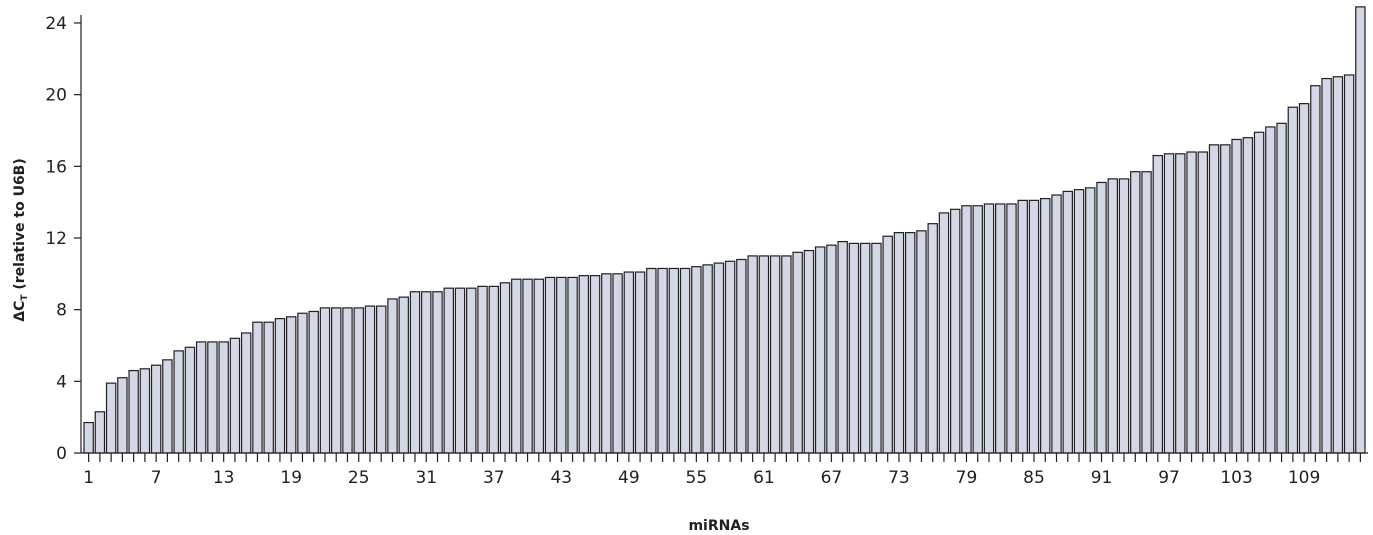 The image size is (1373, 535). What do you see at coordinates (291, 478) in the screenshot?
I see `x-tick-label-19: 19` at bounding box center [291, 478].